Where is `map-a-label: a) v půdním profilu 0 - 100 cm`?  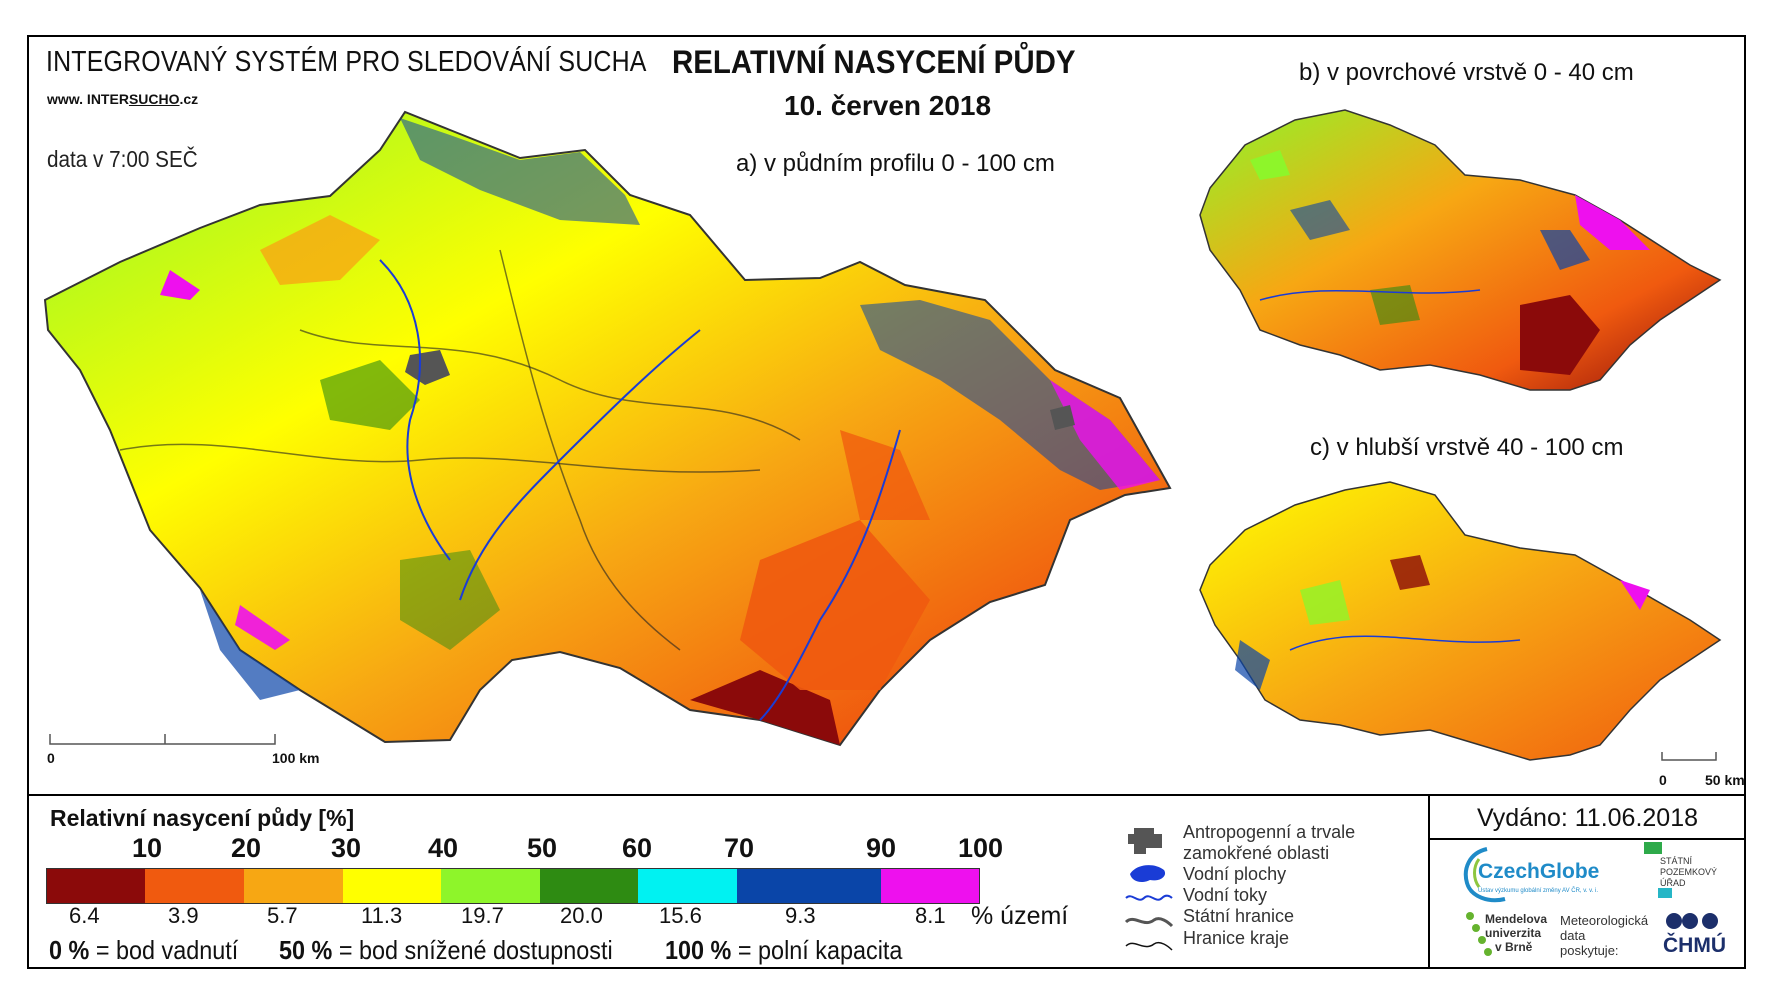
map-a-label: a) v půdním profilu 0 - 100 cm is located at coordinates (895, 163).